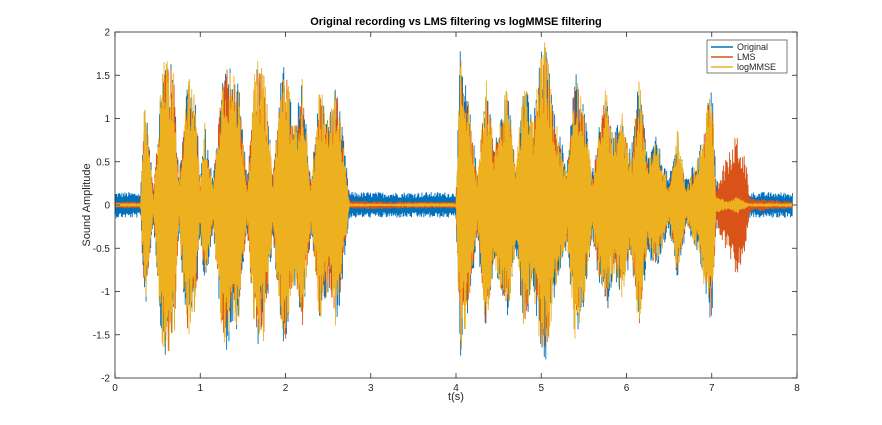 The image size is (882, 425). Describe the element at coordinates (200, 388) in the screenshot. I see `x-tick-label: 1` at that location.